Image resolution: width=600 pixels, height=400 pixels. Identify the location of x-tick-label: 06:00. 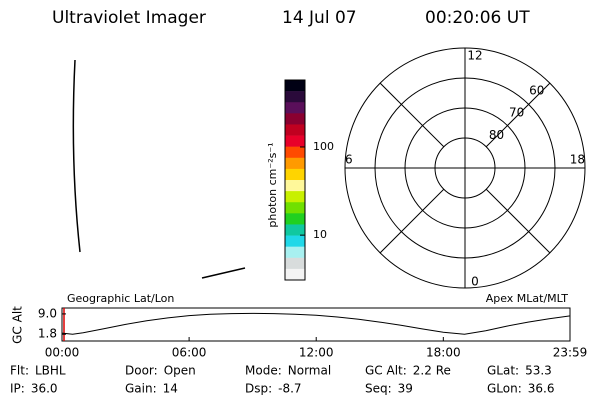
(189, 353).